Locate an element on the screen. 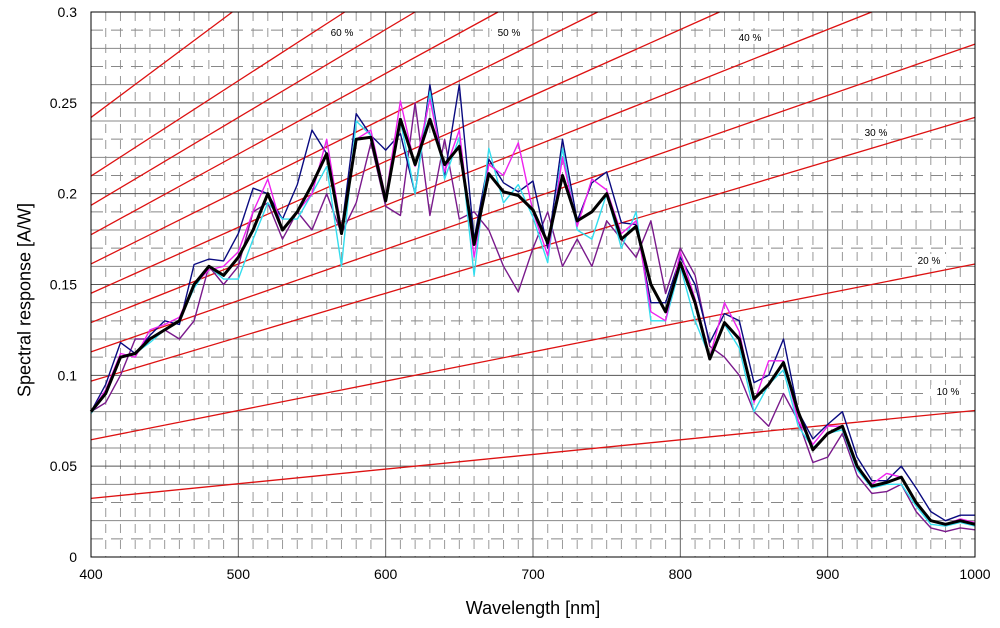 The width and height of the screenshot is (1000, 628). y-tick-label: 0.2 is located at coordinates (68, 194).